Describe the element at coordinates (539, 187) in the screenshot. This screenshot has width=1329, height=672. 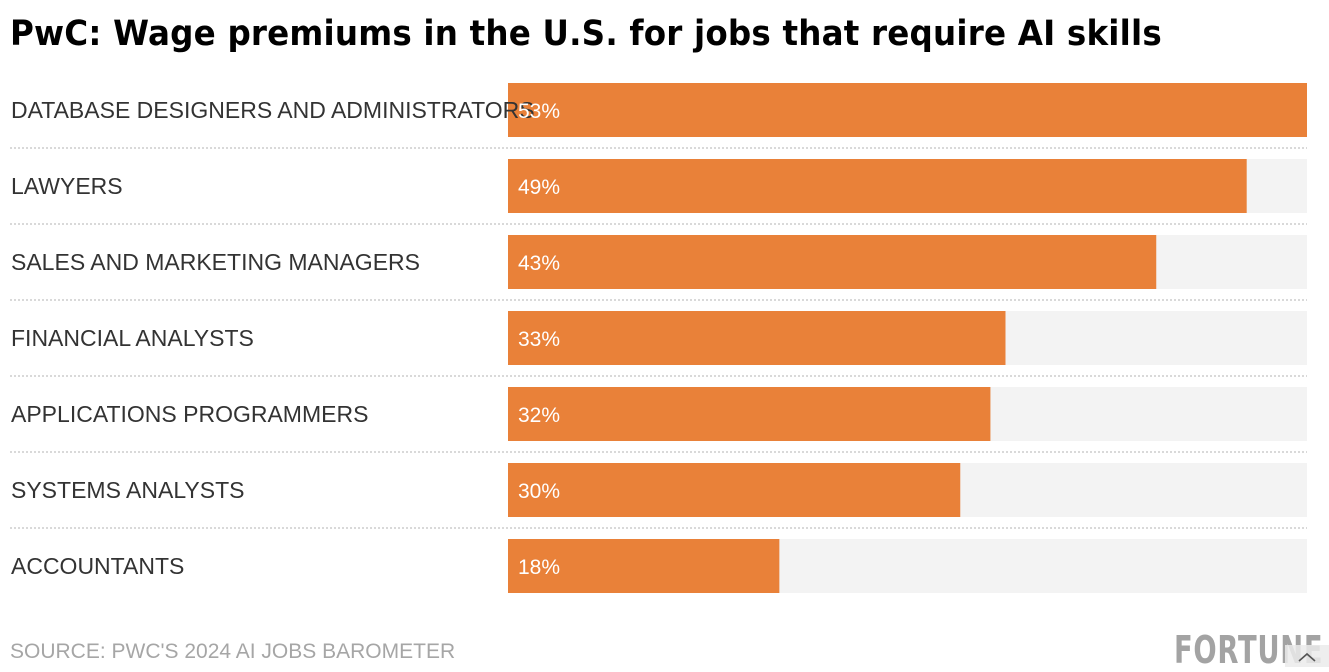
I see `value-label: 49%` at that location.